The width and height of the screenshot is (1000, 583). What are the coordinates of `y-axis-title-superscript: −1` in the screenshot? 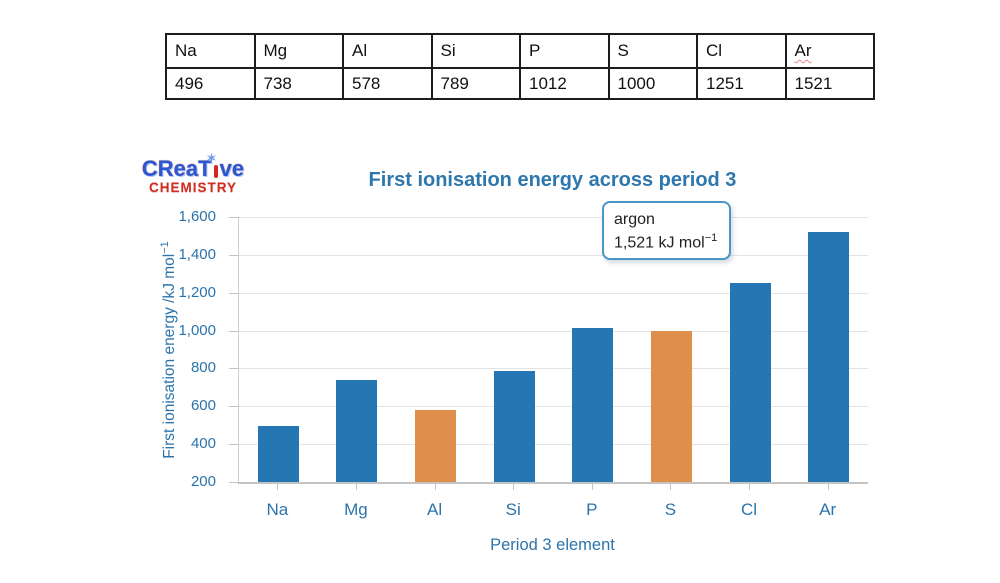 It's located at (164, 247).